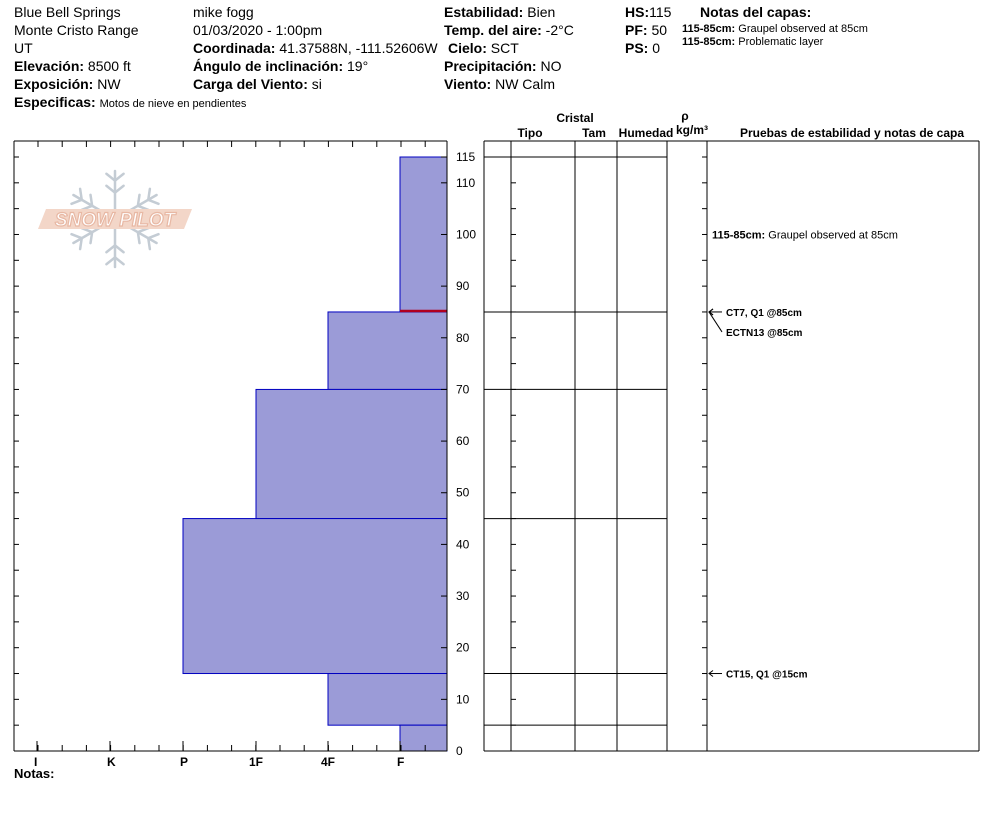  I want to click on notes-label: Notas:, so click(34, 773).